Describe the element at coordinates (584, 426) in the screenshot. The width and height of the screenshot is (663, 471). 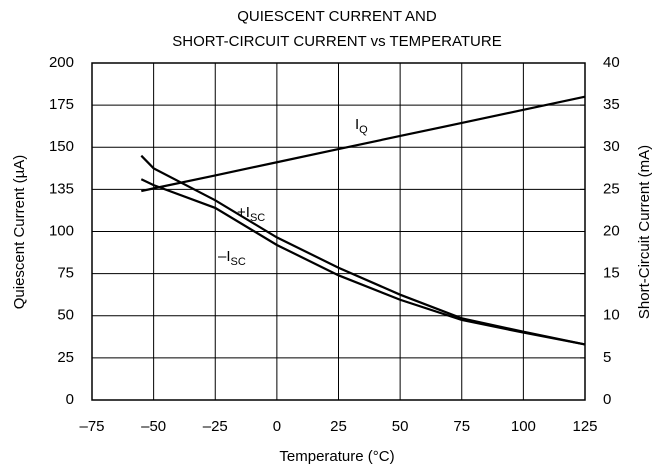
I see `x-tick-label: 125` at that location.